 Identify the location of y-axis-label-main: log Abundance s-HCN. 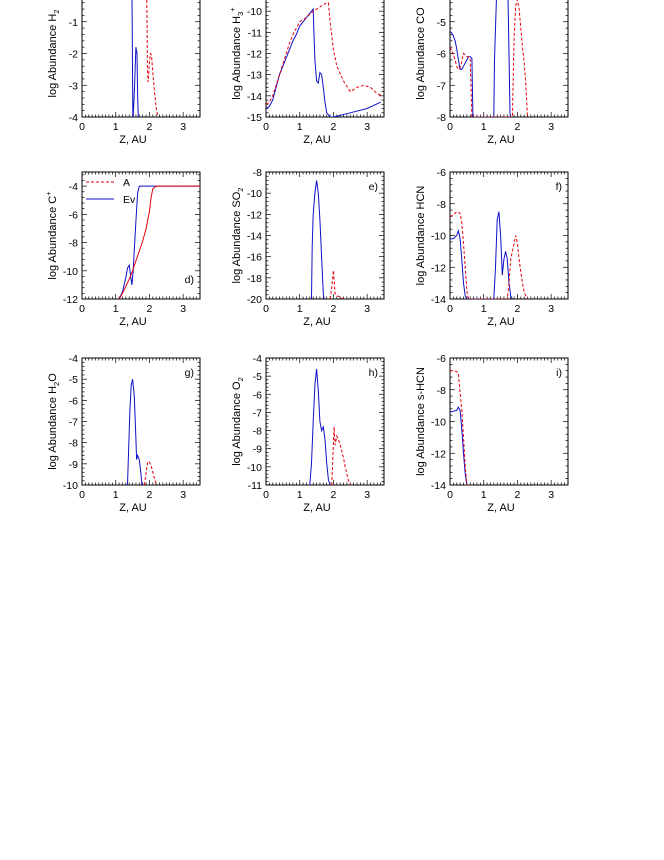
(421, 421).